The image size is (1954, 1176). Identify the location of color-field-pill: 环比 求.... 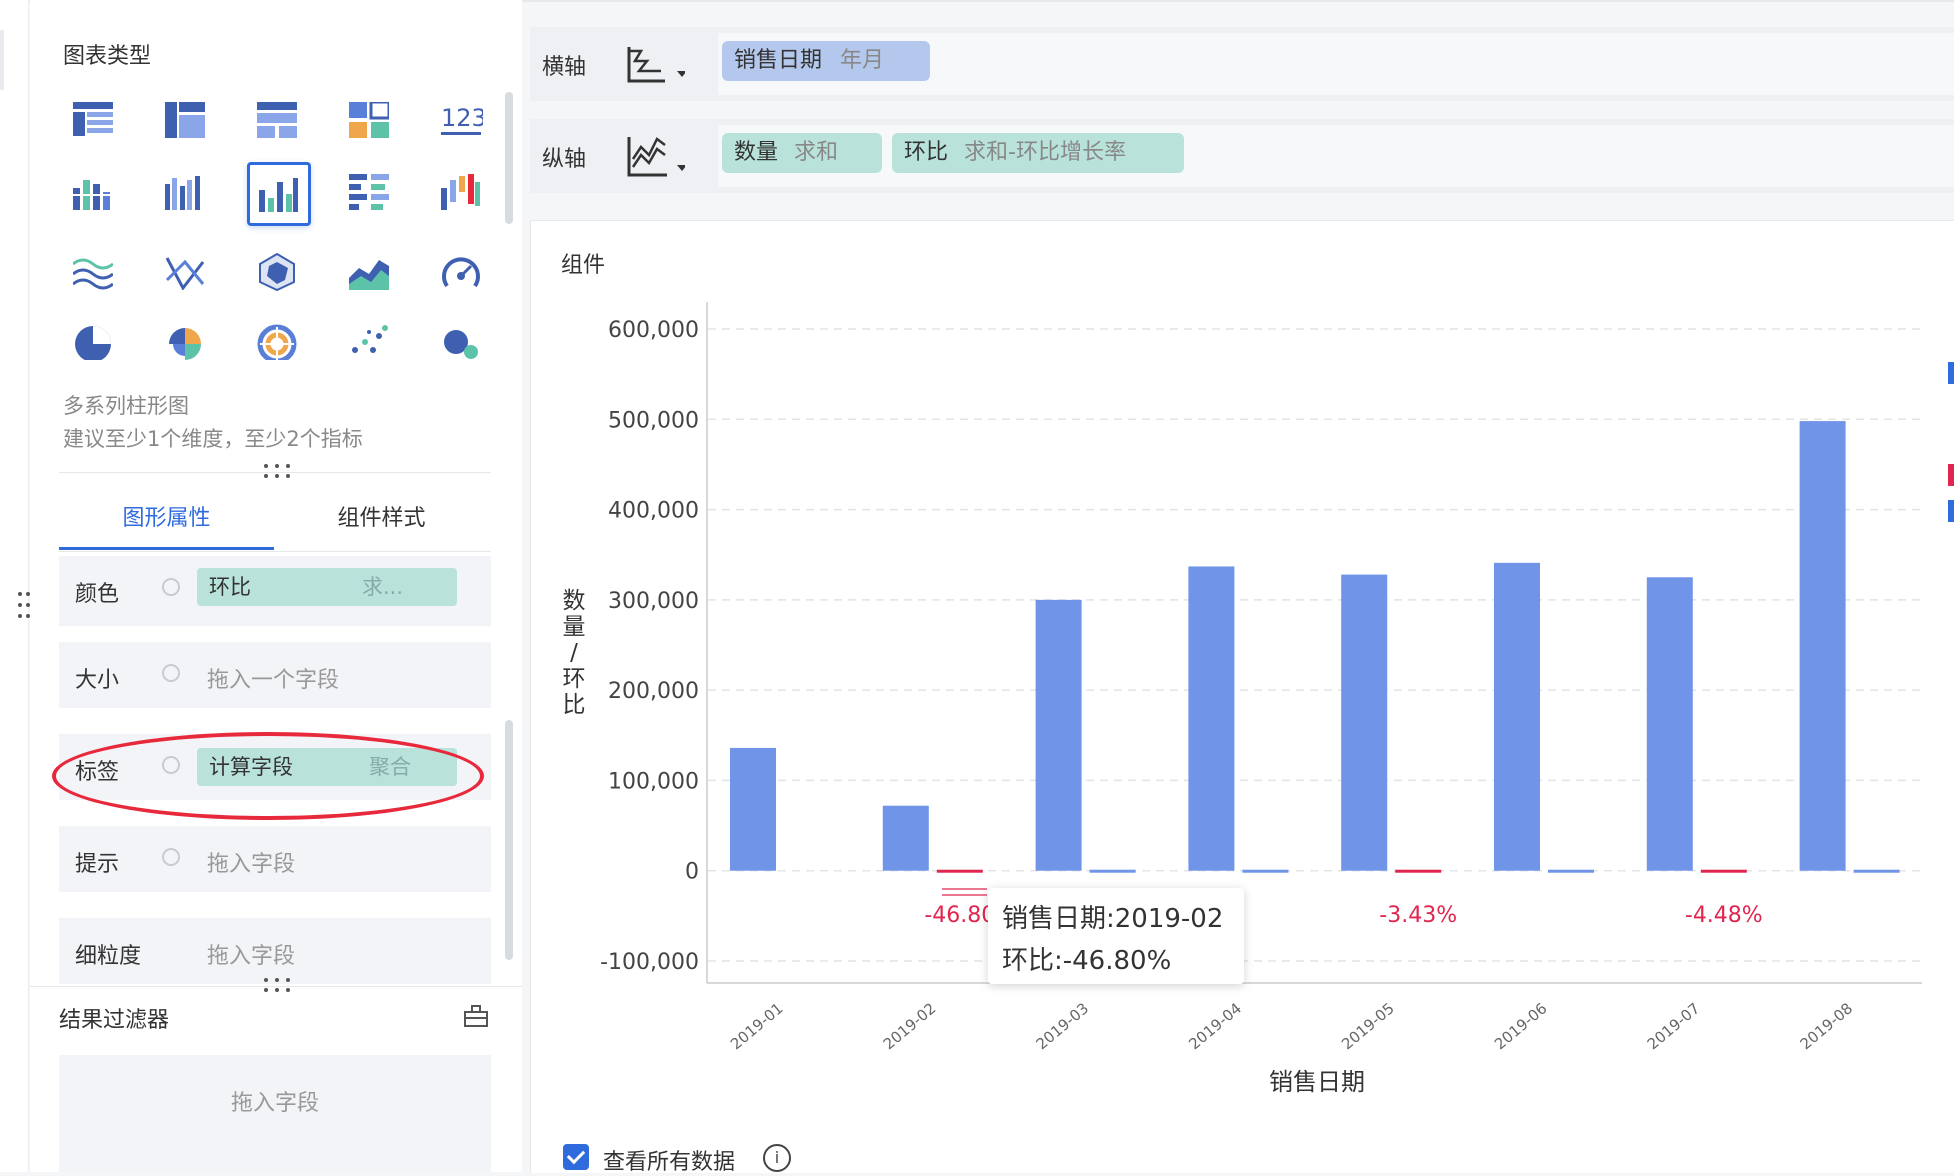
(327, 587).